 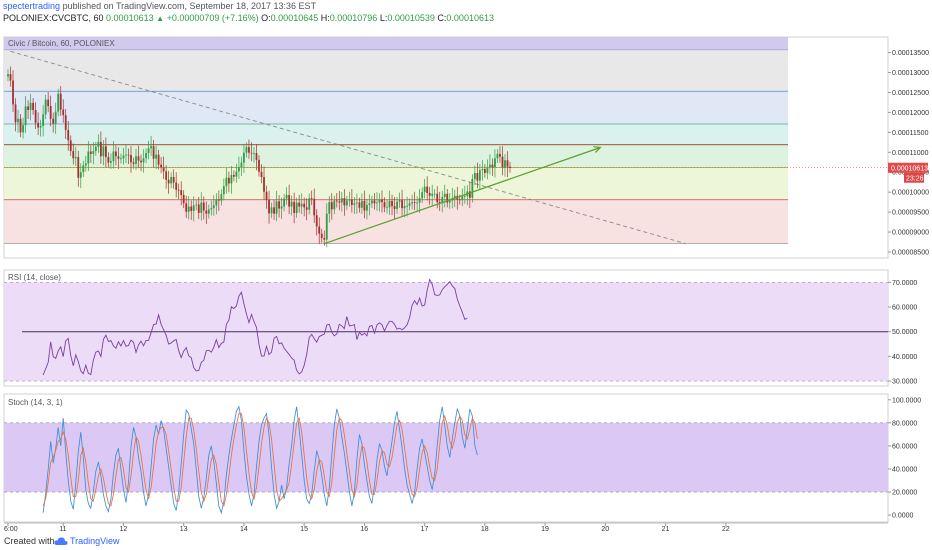 What do you see at coordinates (244, 529) in the screenshot?
I see `time-tick-label: 14` at bounding box center [244, 529].